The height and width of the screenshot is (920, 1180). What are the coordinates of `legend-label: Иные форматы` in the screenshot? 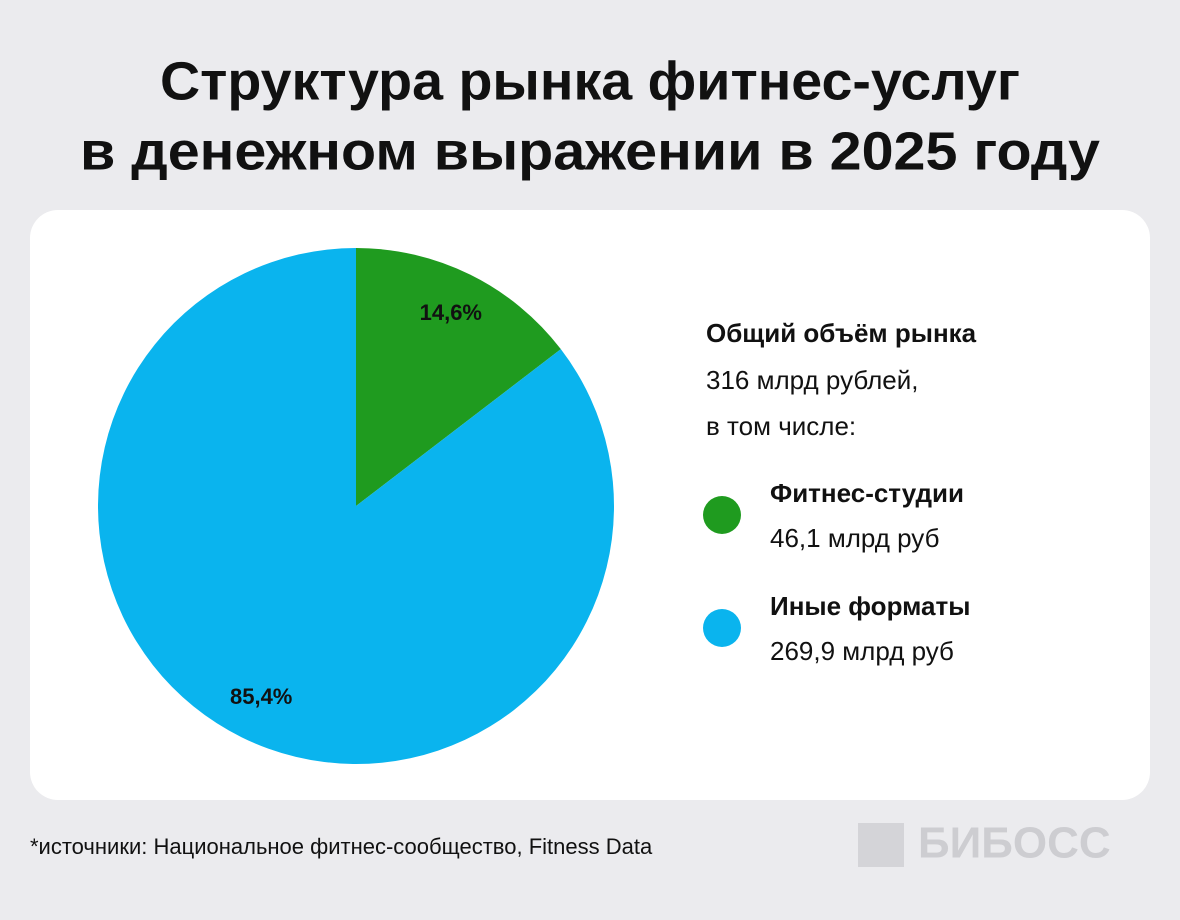 It's located at (870, 606).